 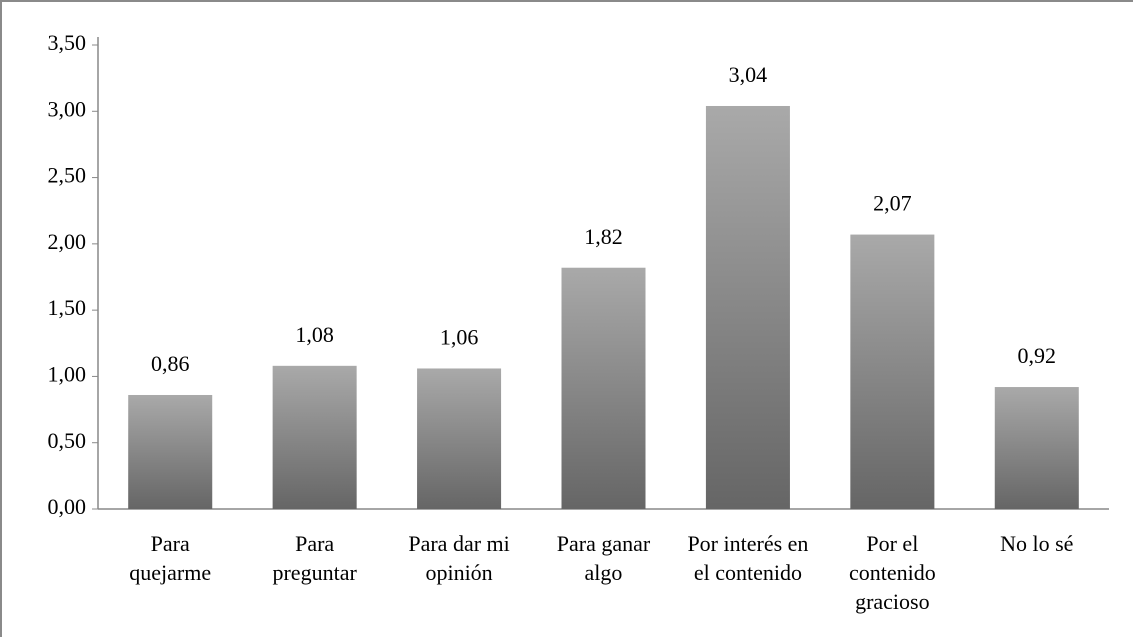 What do you see at coordinates (67, 506) in the screenshot?
I see `y-tick-label: 0,00` at bounding box center [67, 506].